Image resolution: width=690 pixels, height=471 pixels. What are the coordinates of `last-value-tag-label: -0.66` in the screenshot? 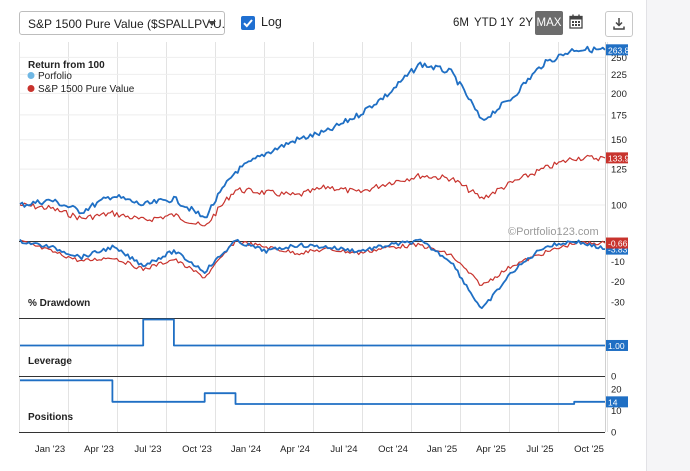 It's located at (618, 244).